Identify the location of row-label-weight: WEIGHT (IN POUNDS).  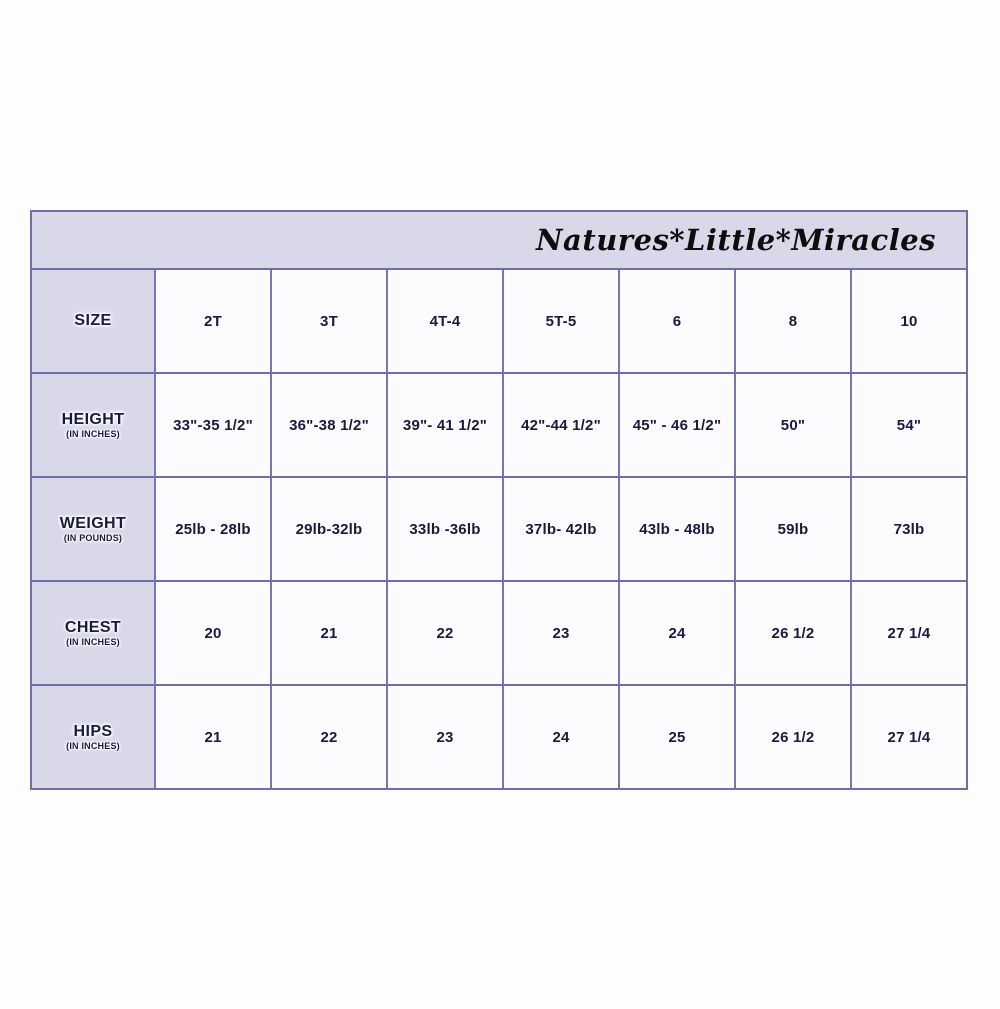
(93, 529).